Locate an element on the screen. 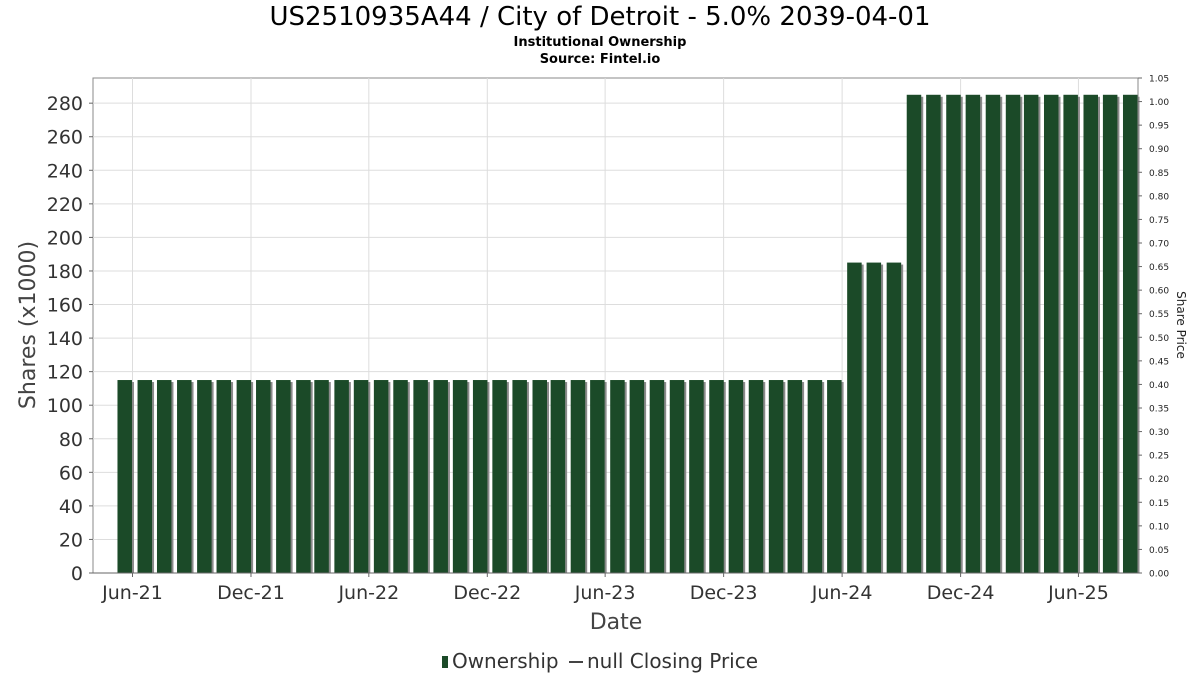 The height and width of the screenshot is (675, 1200). y2-tick-label: 0.00 is located at coordinates (1159, 575).